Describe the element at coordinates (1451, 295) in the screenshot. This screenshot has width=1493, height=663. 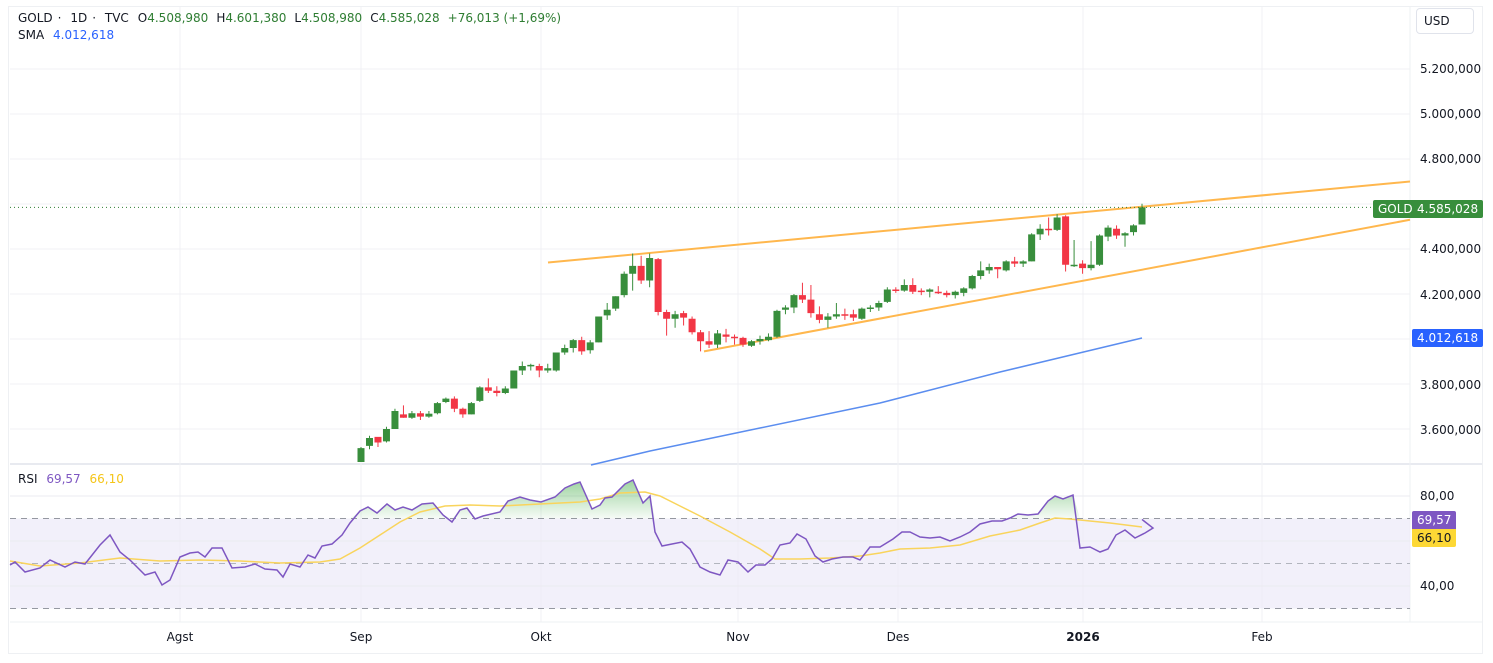
I see `price-tick: 4.200,000` at that location.